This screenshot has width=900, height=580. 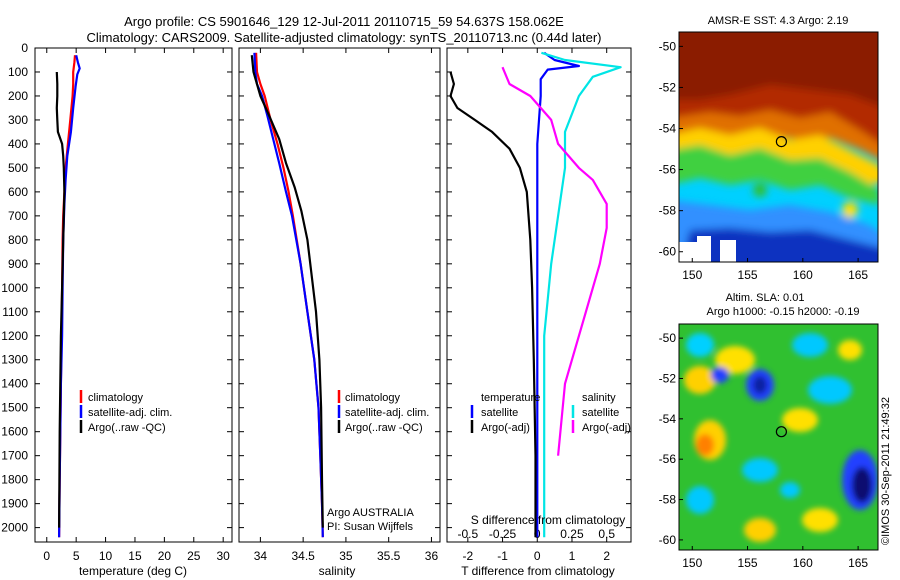 What do you see at coordinates (599, 398) in the screenshot?
I see `legend-title-salinity: salinity` at bounding box center [599, 398].